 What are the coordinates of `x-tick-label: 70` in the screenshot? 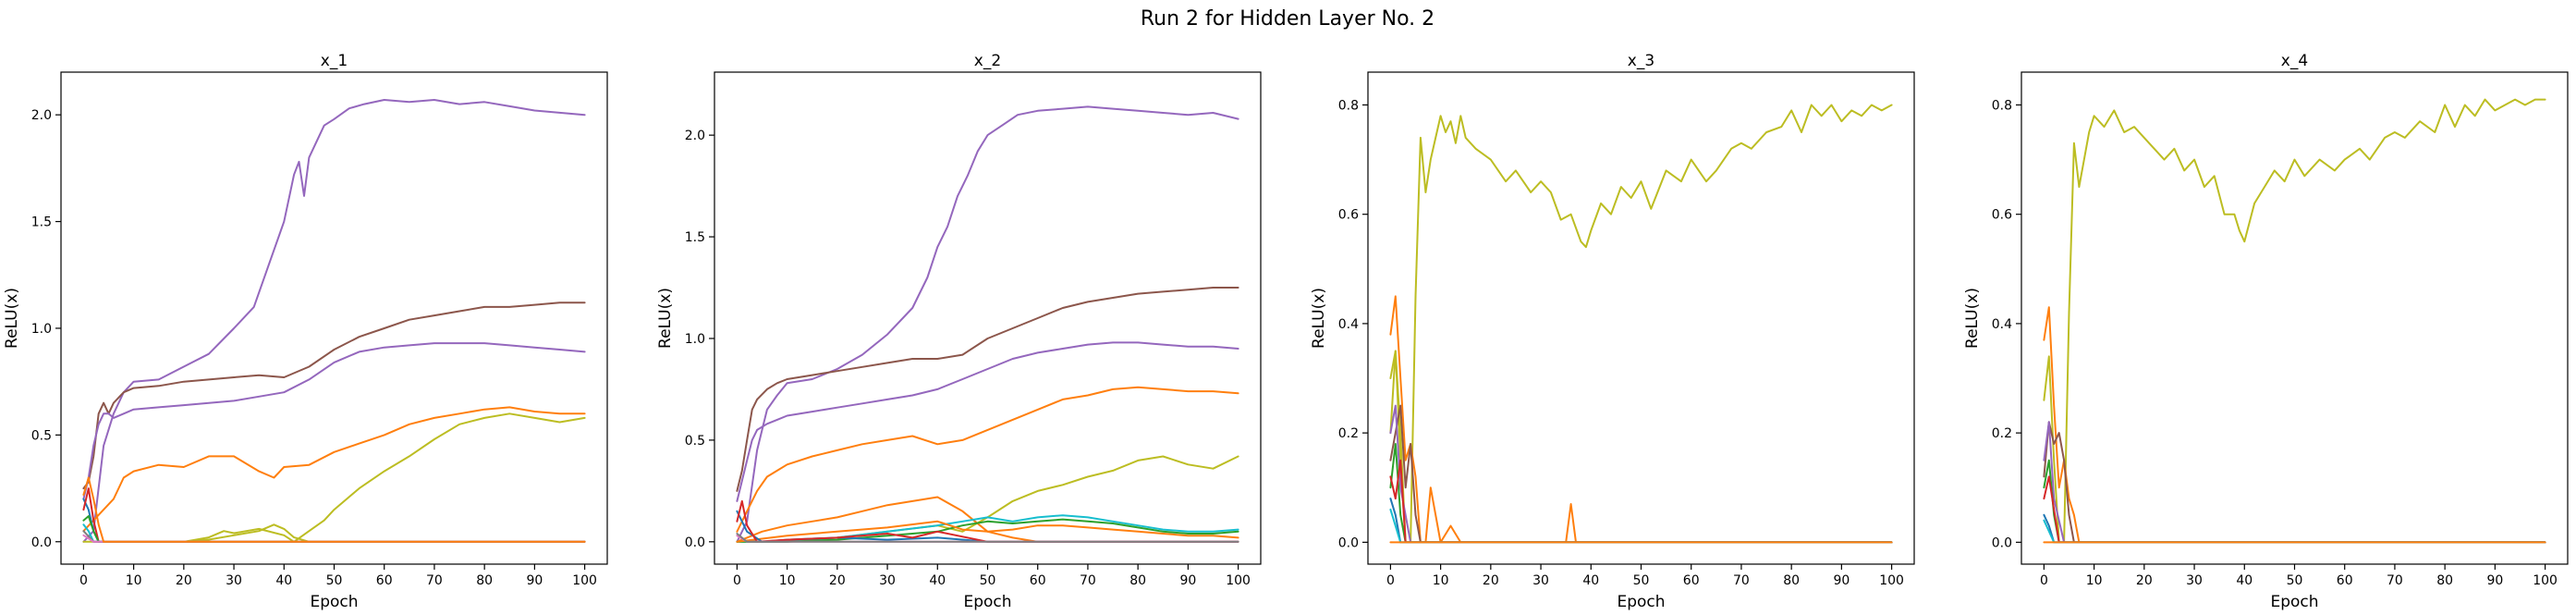 It's located at (1088, 580).